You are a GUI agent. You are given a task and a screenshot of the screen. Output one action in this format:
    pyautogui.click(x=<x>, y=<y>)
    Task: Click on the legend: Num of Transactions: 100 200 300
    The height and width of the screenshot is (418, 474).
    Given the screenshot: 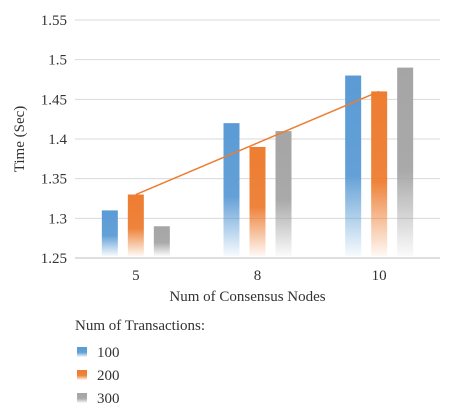 What is the action you would take?
    pyautogui.click(x=140, y=362)
    